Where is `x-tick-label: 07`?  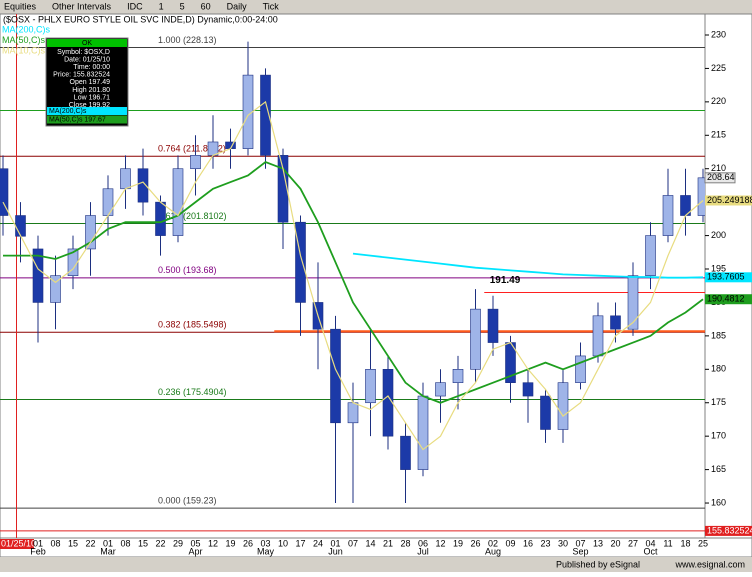 x-tick-label: 07 is located at coordinates (580, 543).